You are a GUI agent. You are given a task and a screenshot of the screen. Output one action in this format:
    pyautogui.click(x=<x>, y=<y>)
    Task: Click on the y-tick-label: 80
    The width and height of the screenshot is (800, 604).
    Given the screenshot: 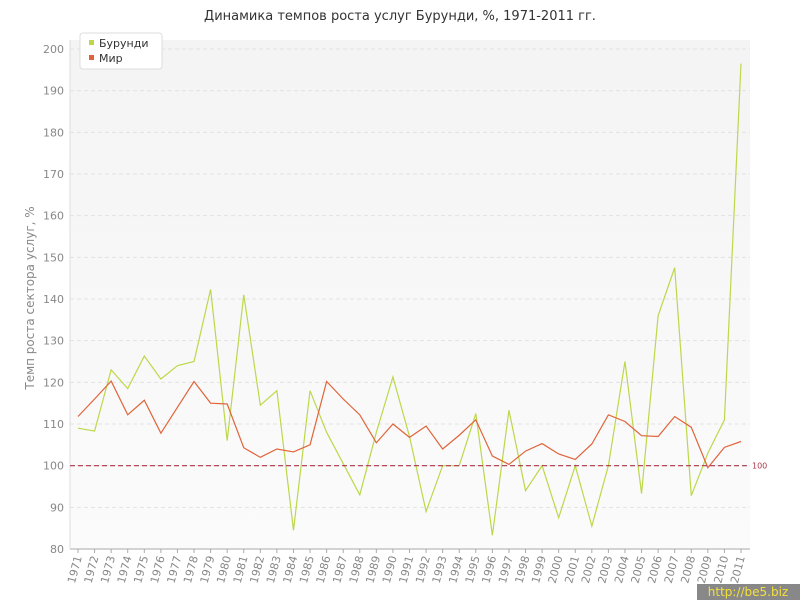 What is the action you would take?
    pyautogui.click(x=57, y=549)
    